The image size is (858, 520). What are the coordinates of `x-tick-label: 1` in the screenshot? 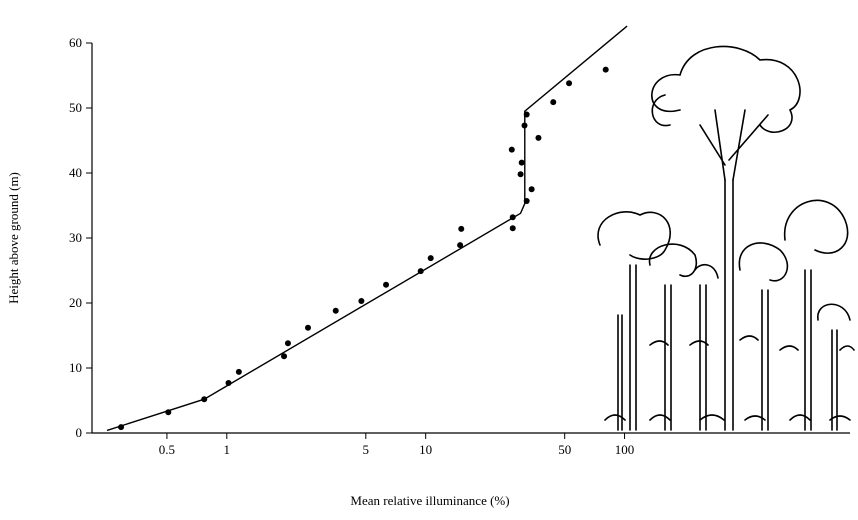 It's located at (227, 449).